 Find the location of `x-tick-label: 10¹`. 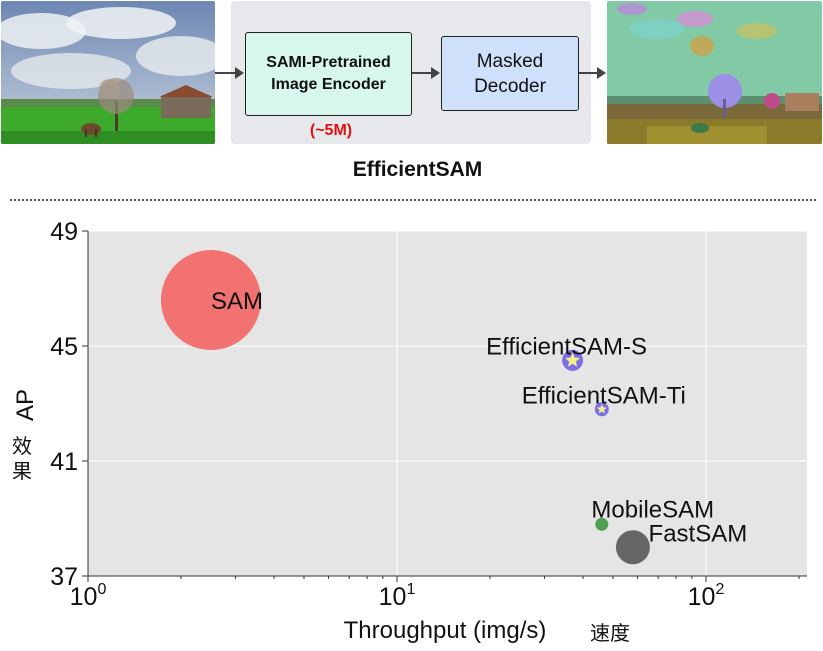

x-tick-label: 10¹ is located at coordinates (397, 596).